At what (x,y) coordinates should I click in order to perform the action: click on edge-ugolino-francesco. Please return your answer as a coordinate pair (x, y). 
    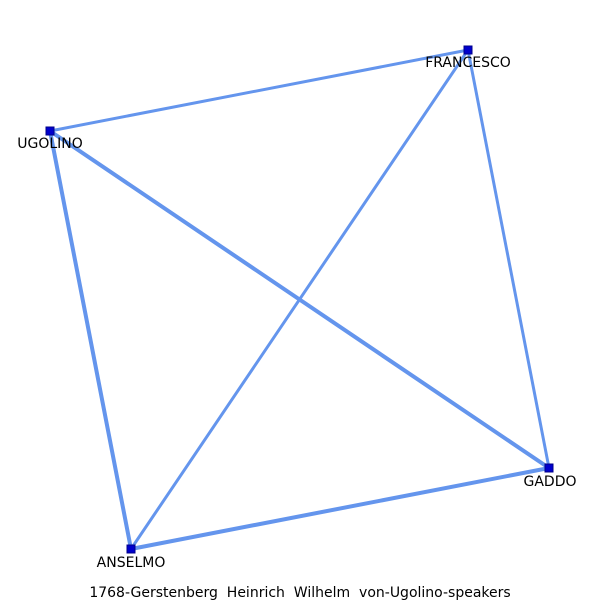
    Looking at the image, I should click on (259, 90).